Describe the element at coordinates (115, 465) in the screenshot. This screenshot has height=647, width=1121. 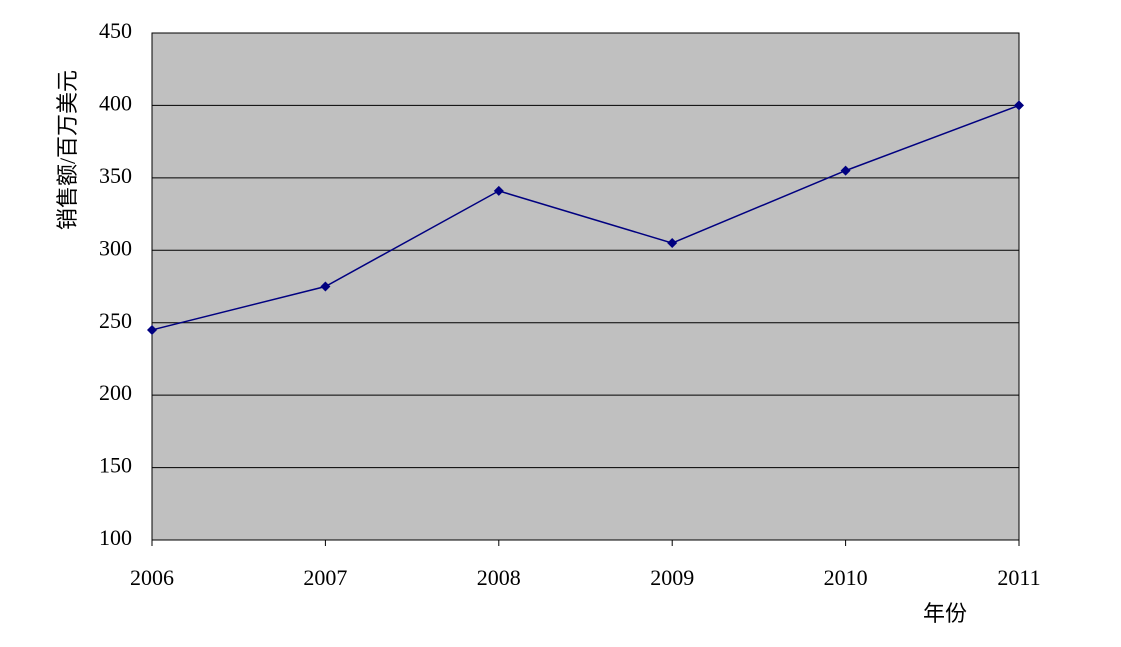
I see `y-tick-label: 150` at that location.